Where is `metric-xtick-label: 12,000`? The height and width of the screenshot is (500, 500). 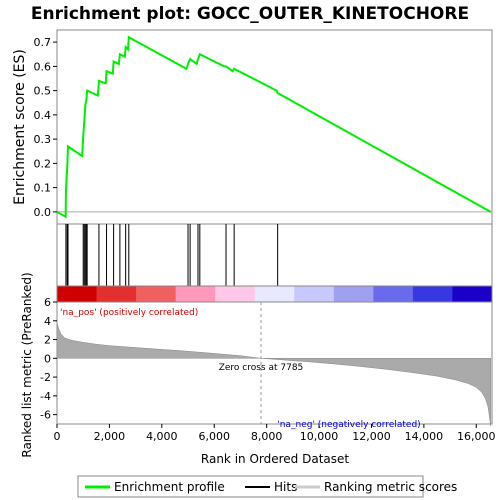
metric-xtick-label: 12,000 is located at coordinates (371, 436).